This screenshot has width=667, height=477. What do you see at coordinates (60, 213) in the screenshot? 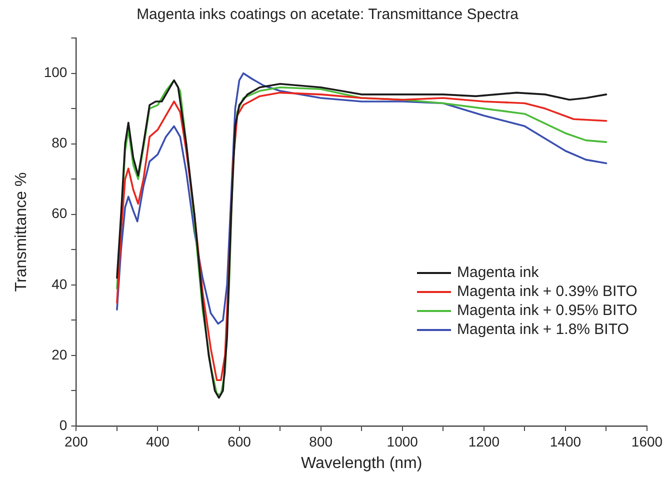
I see `y-tick-label: 60` at bounding box center [60, 213].